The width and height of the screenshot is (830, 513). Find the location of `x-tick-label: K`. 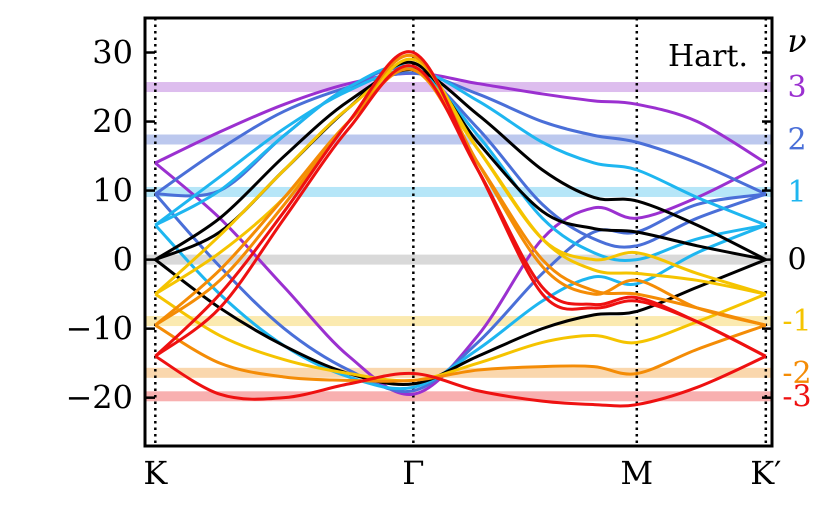

x-tick-label: K is located at coordinates (155, 473).